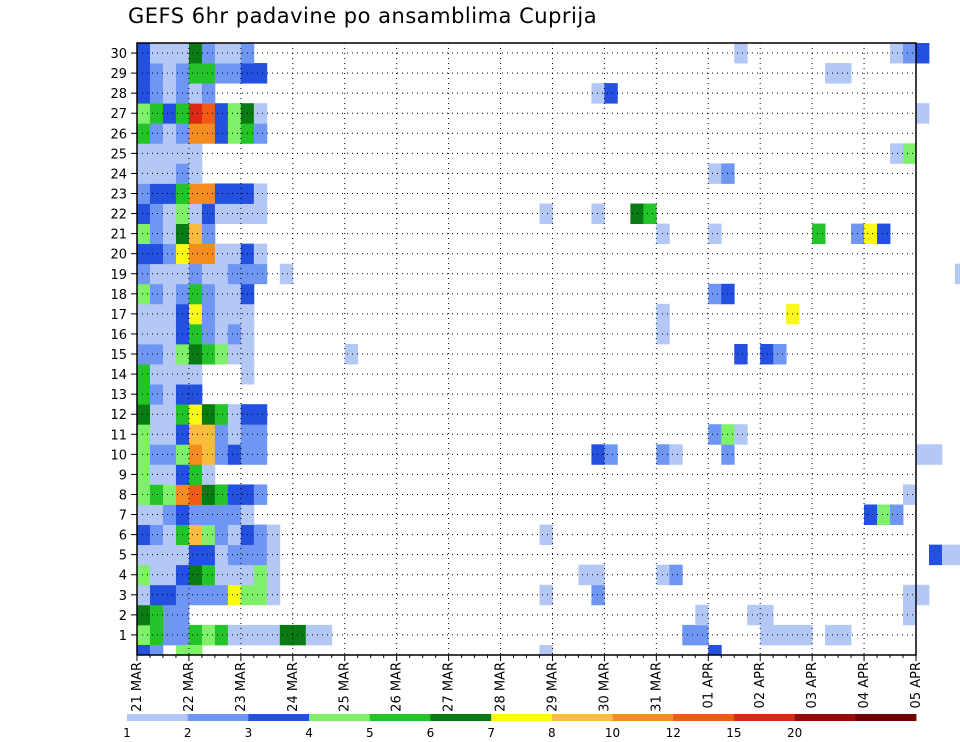 This screenshot has height=742, width=960. I want to click on y-tick-label: 9, so click(123, 475).